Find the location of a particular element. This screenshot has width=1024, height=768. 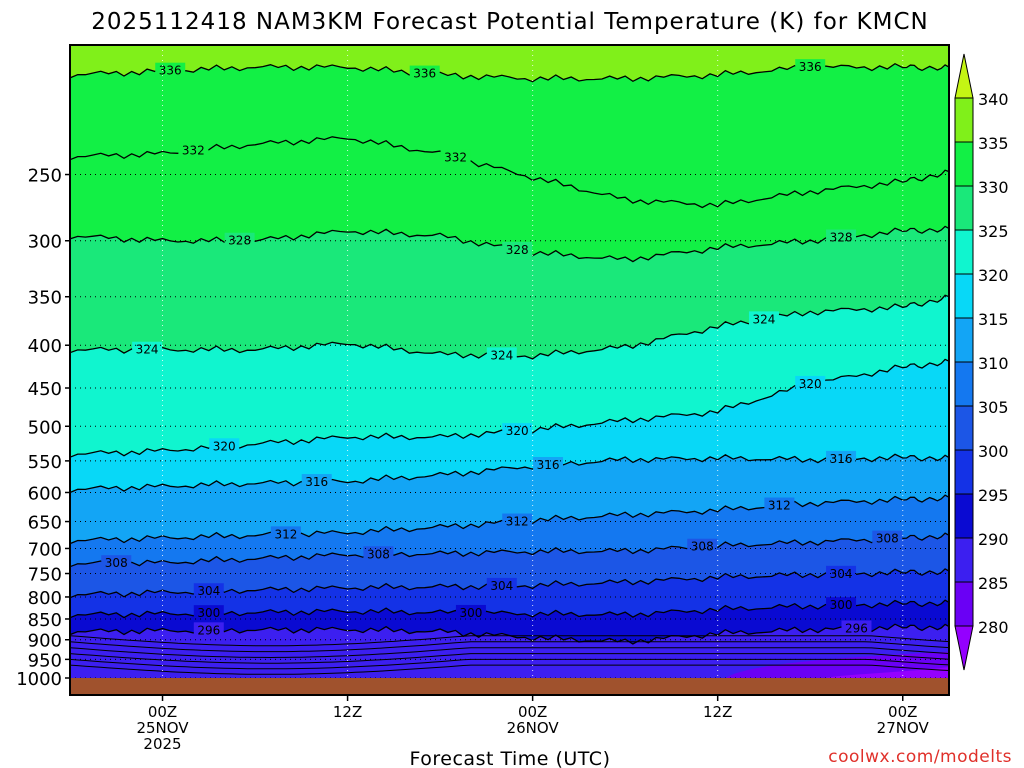

colorbar-label: 305 is located at coordinates (993, 407).